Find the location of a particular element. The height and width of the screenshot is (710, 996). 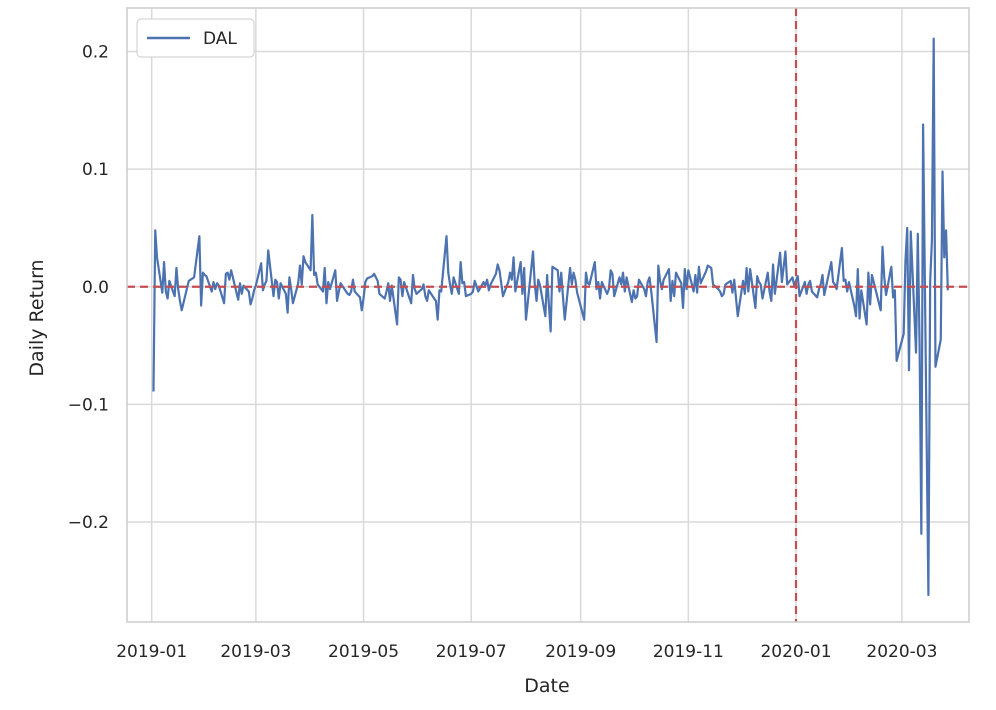

y-tick-label: −0.1 is located at coordinates (88, 405).